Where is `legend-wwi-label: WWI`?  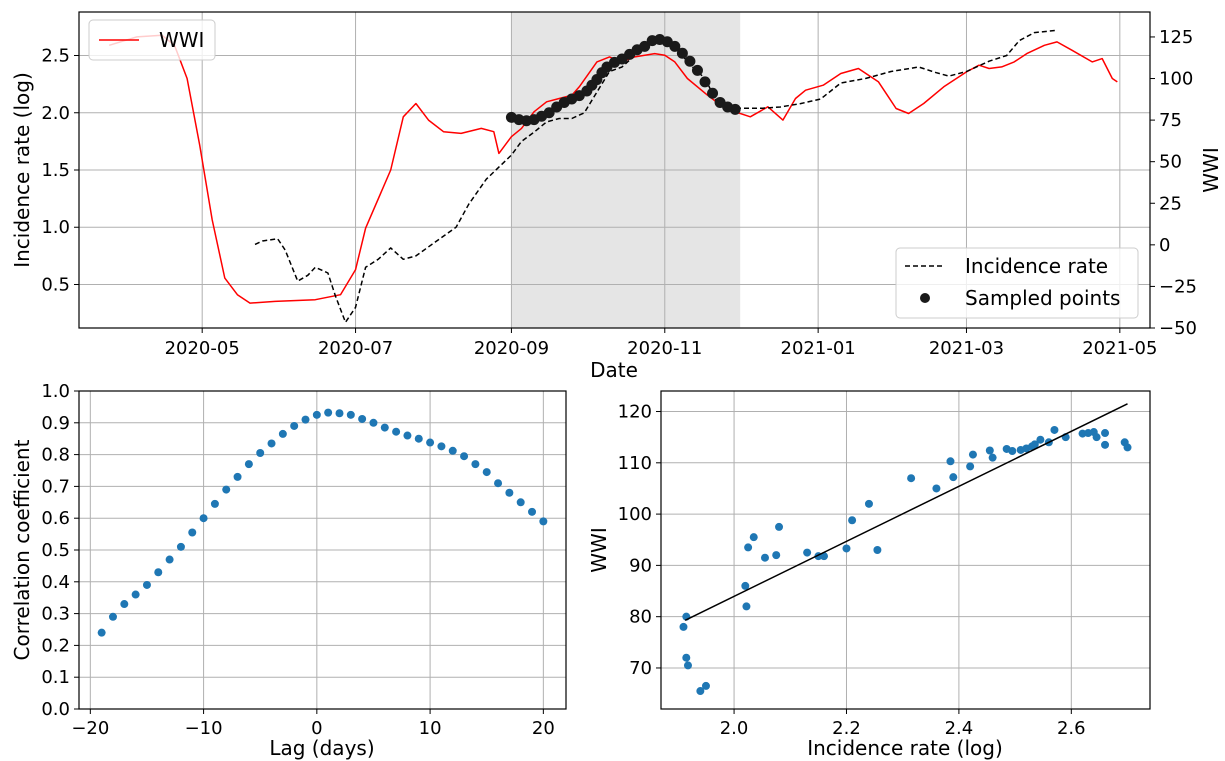 legend-wwi-label: WWI is located at coordinates (181, 40).